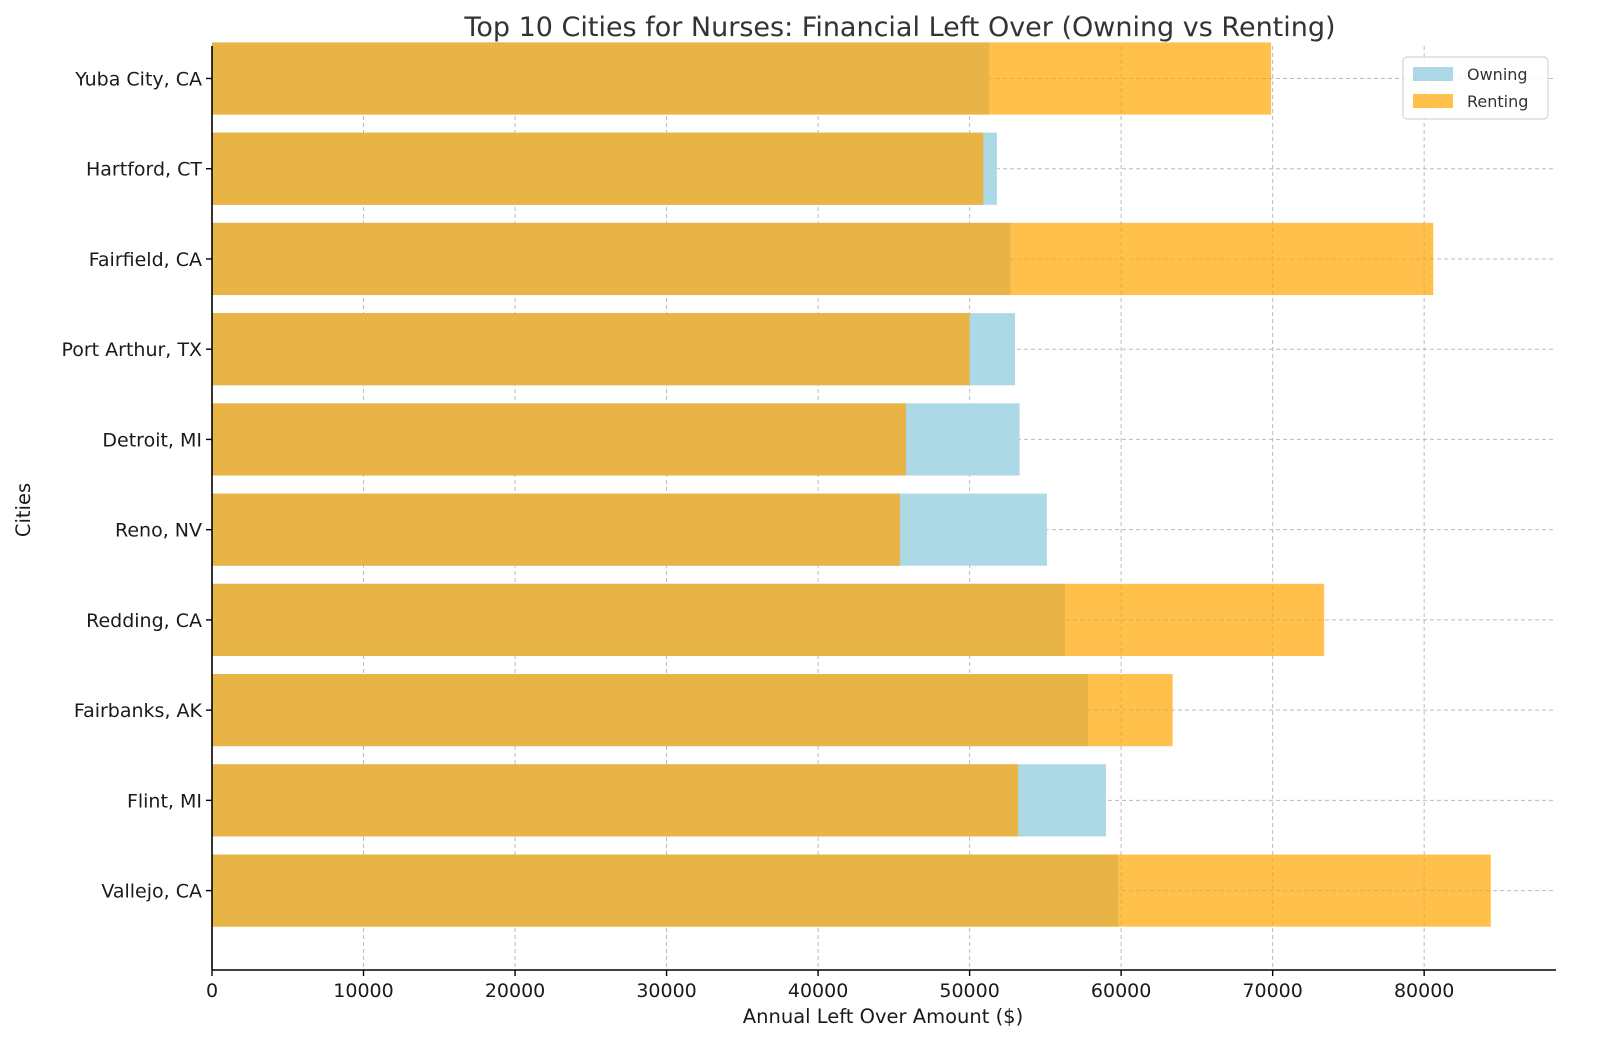 This screenshot has height=1063, width=1600. What do you see at coordinates (152, 440) in the screenshot?
I see `y-tick-label: Detroit, MI` at bounding box center [152, 440].